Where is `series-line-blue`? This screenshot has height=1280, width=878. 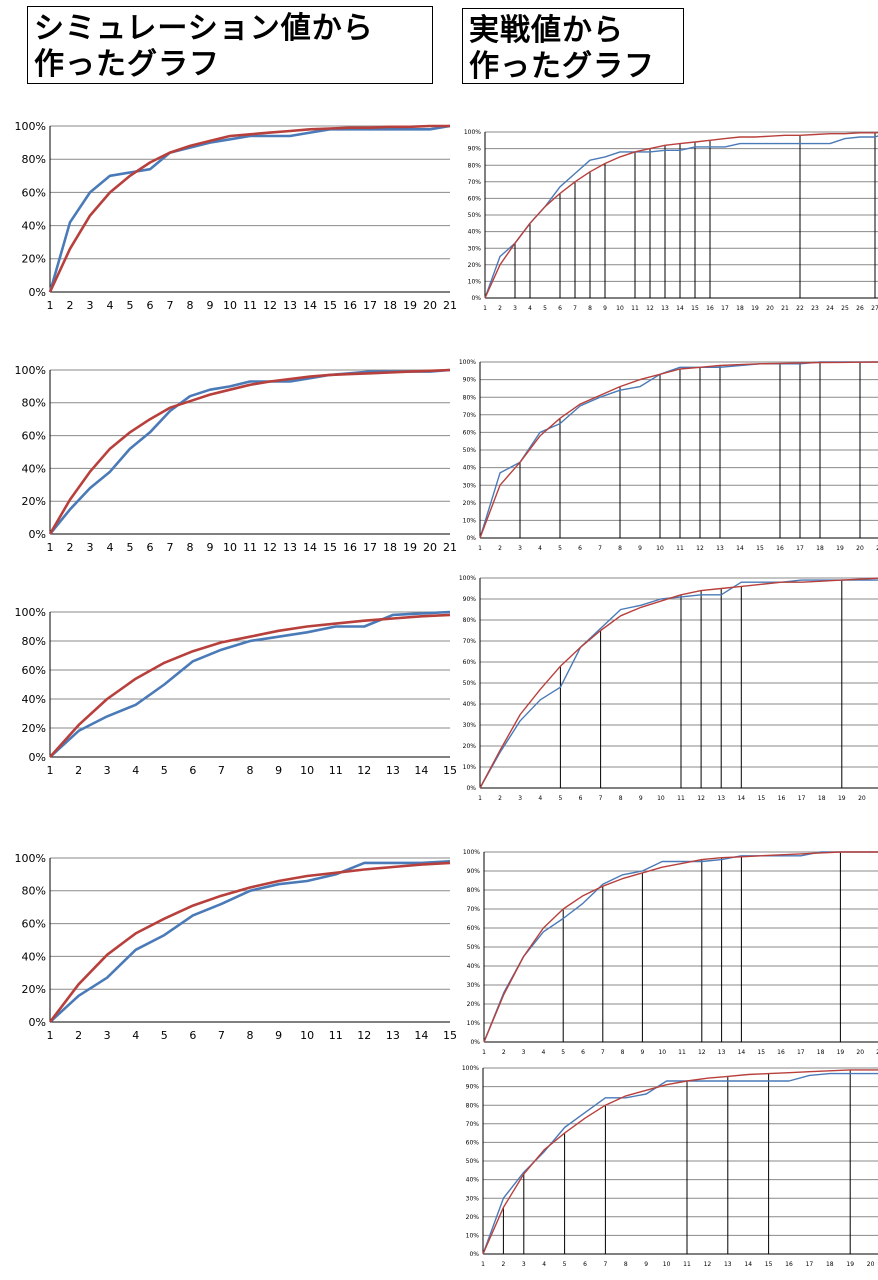
series-line-blue is located at coordinates (250, 684).